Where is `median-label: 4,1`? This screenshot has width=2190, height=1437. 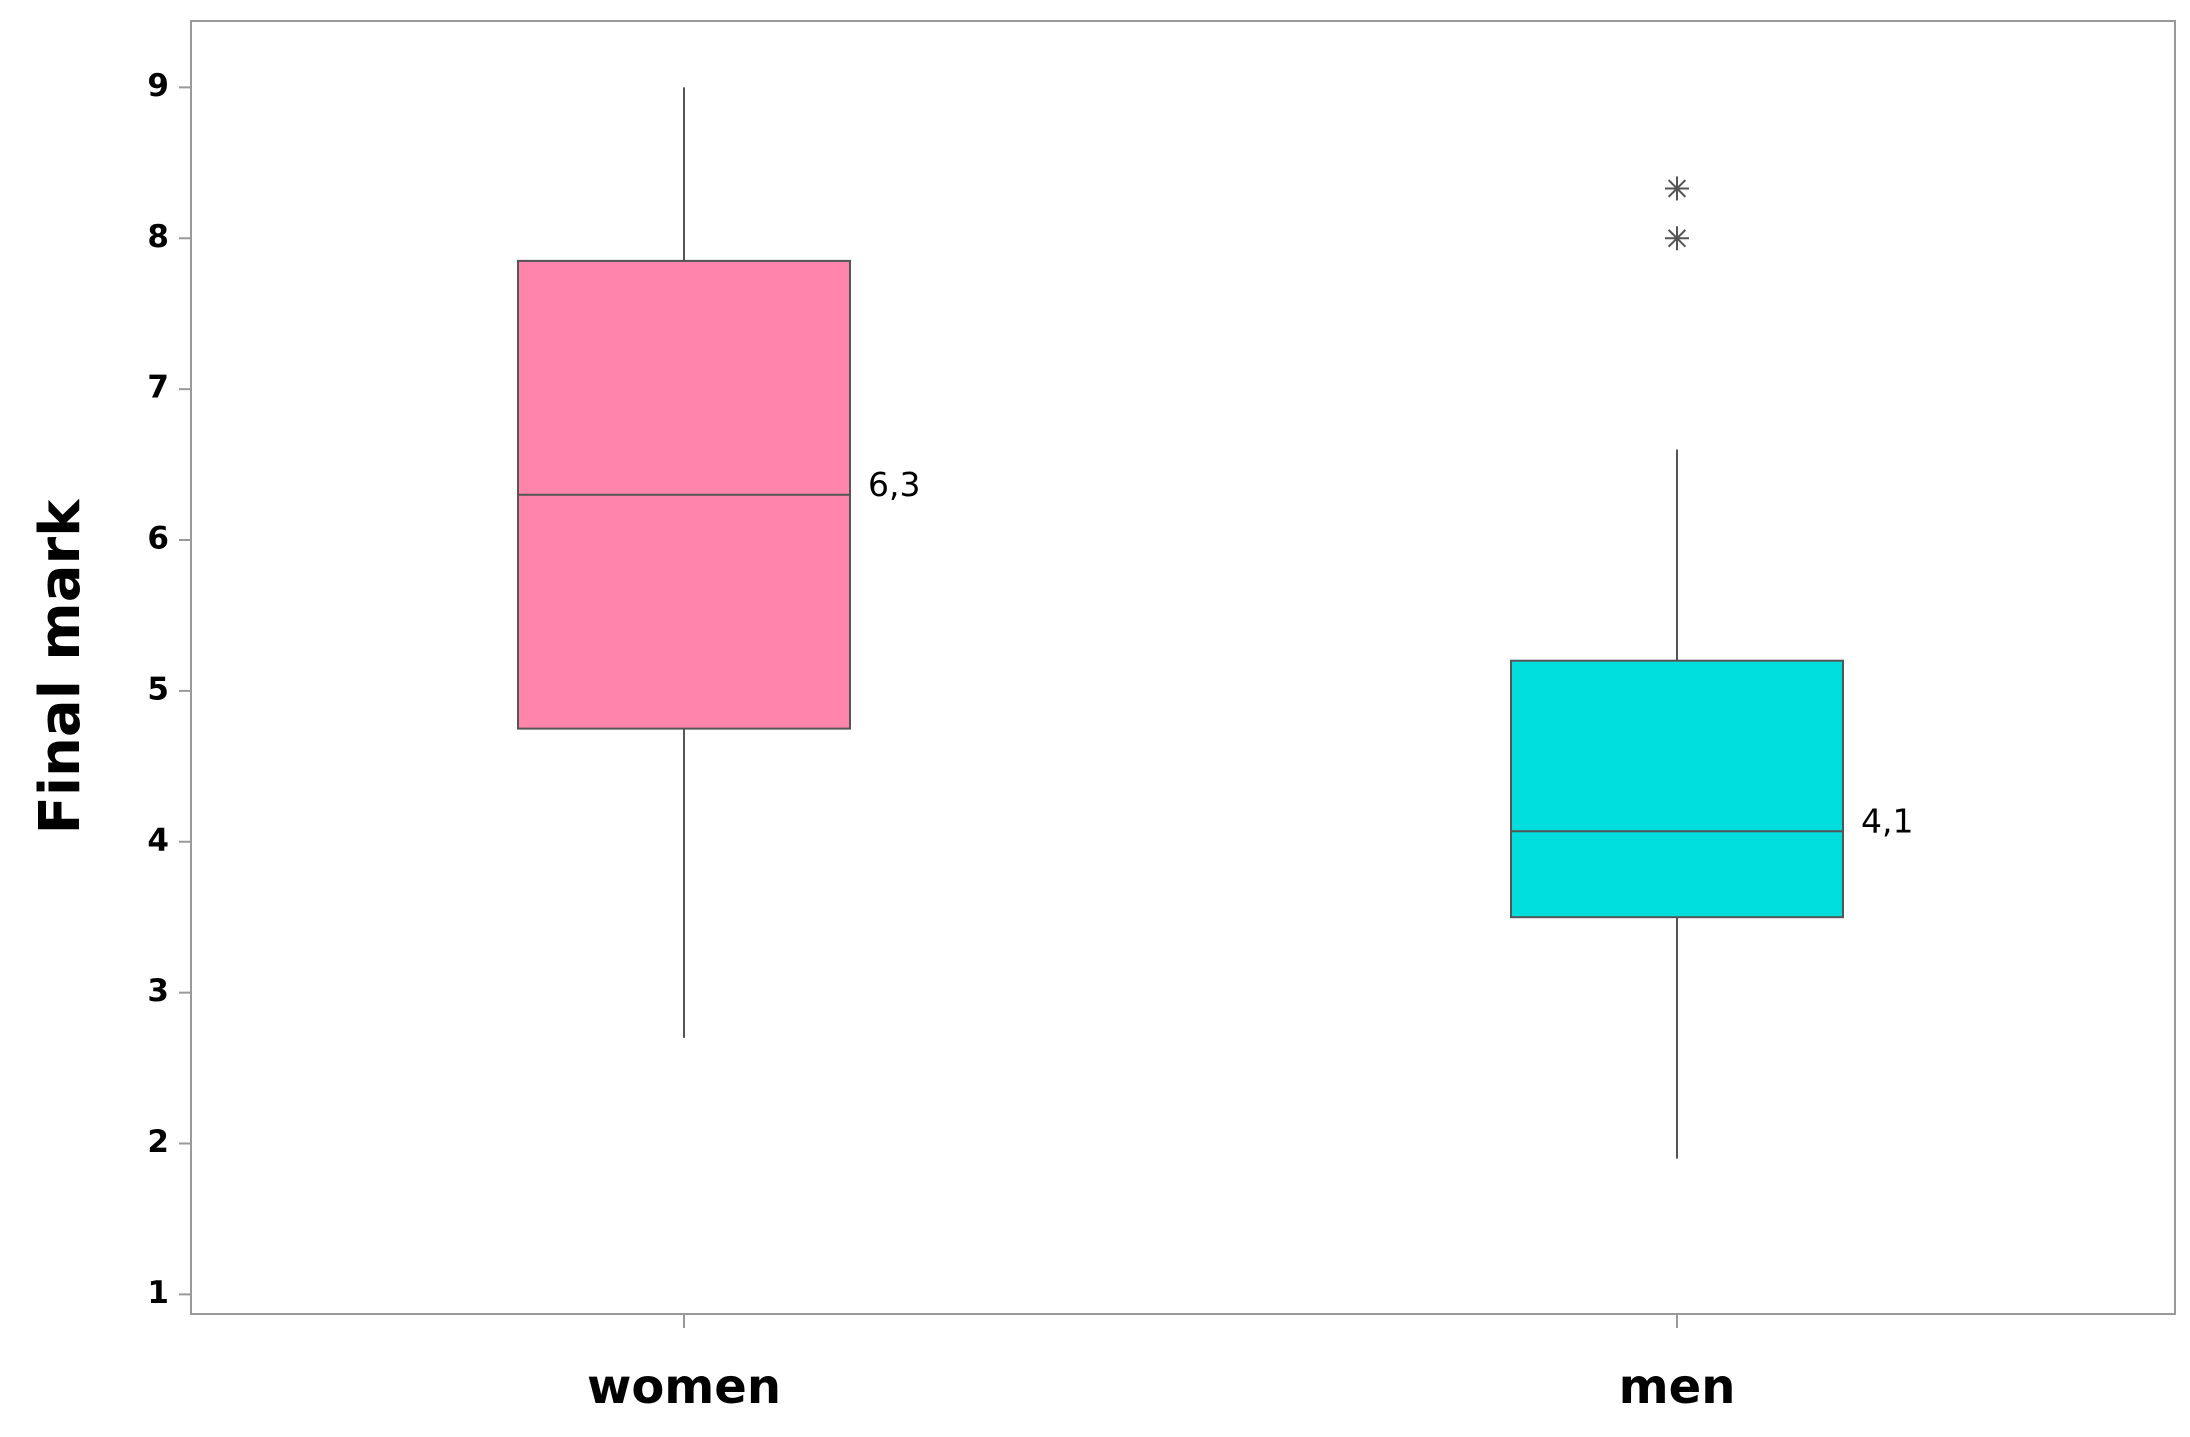
median-label: 4,1 is located at coordinates (1887, 821).